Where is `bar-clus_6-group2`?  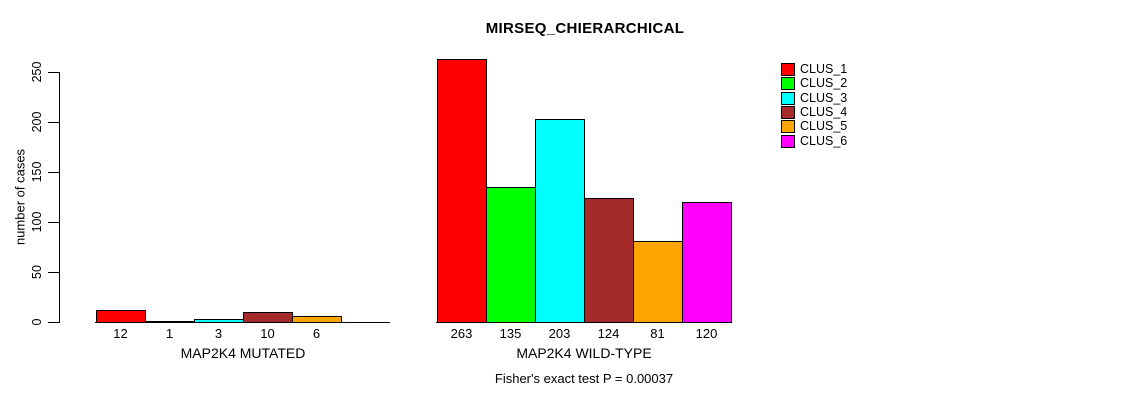
bar-clus_6-group2 is located at coordinates (707, 262).